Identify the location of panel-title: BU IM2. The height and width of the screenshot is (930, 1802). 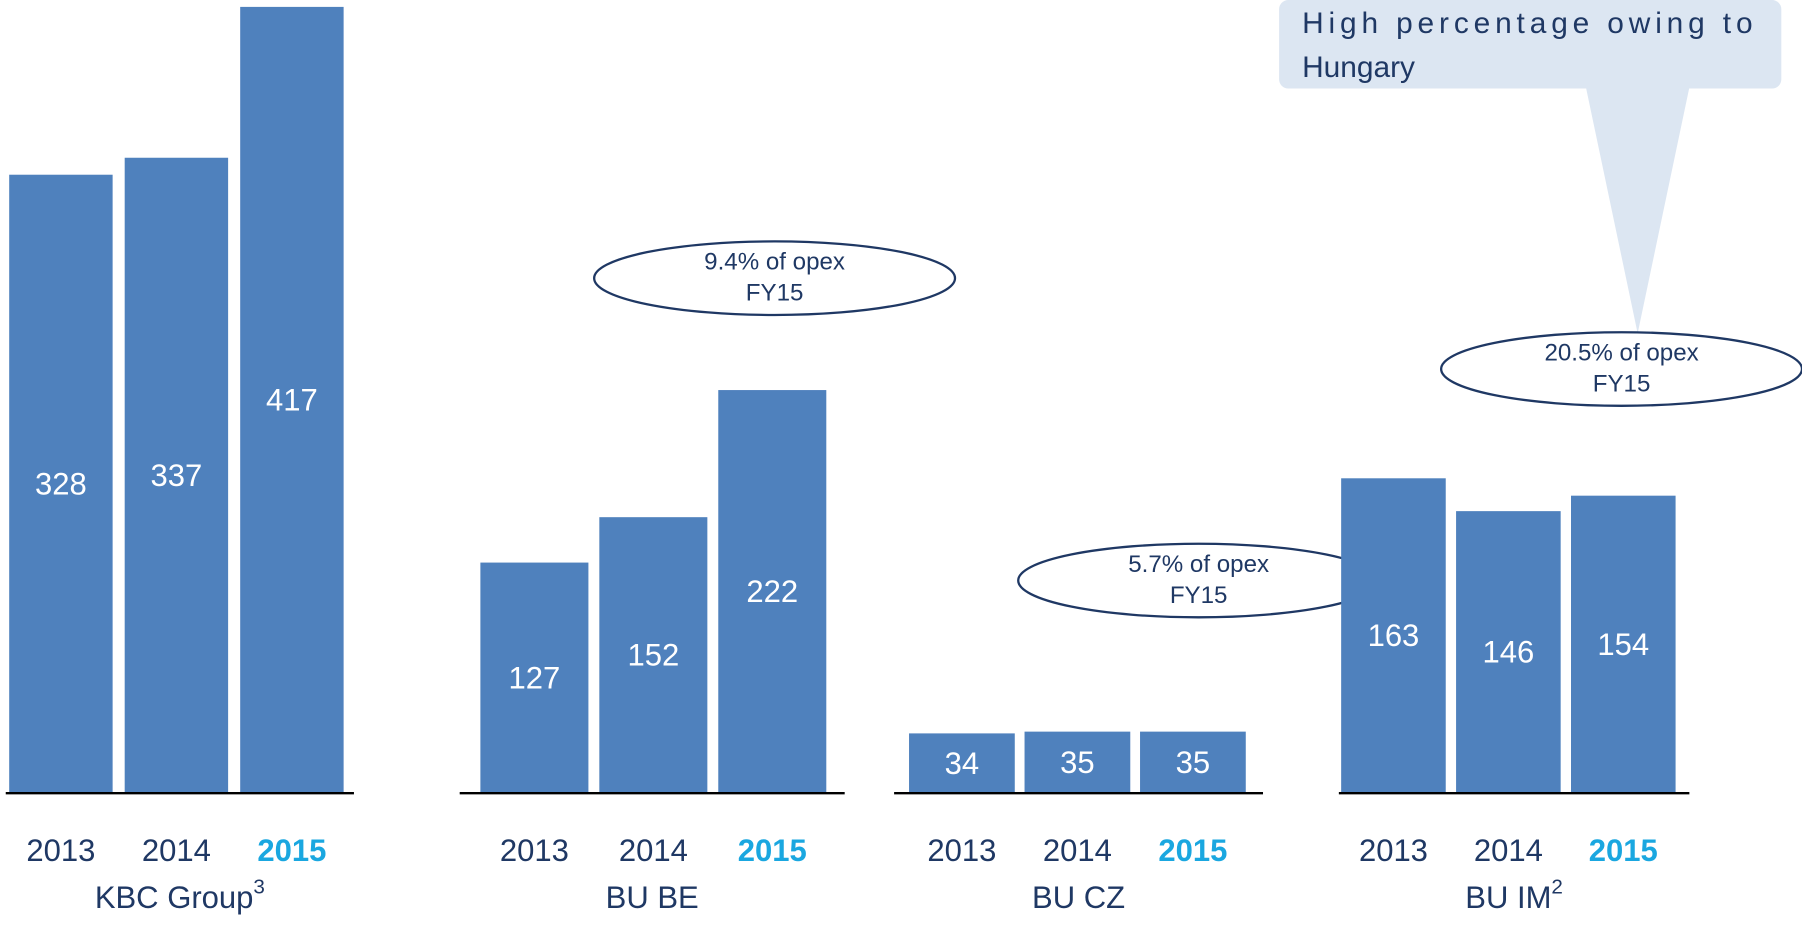
(1514, 895).